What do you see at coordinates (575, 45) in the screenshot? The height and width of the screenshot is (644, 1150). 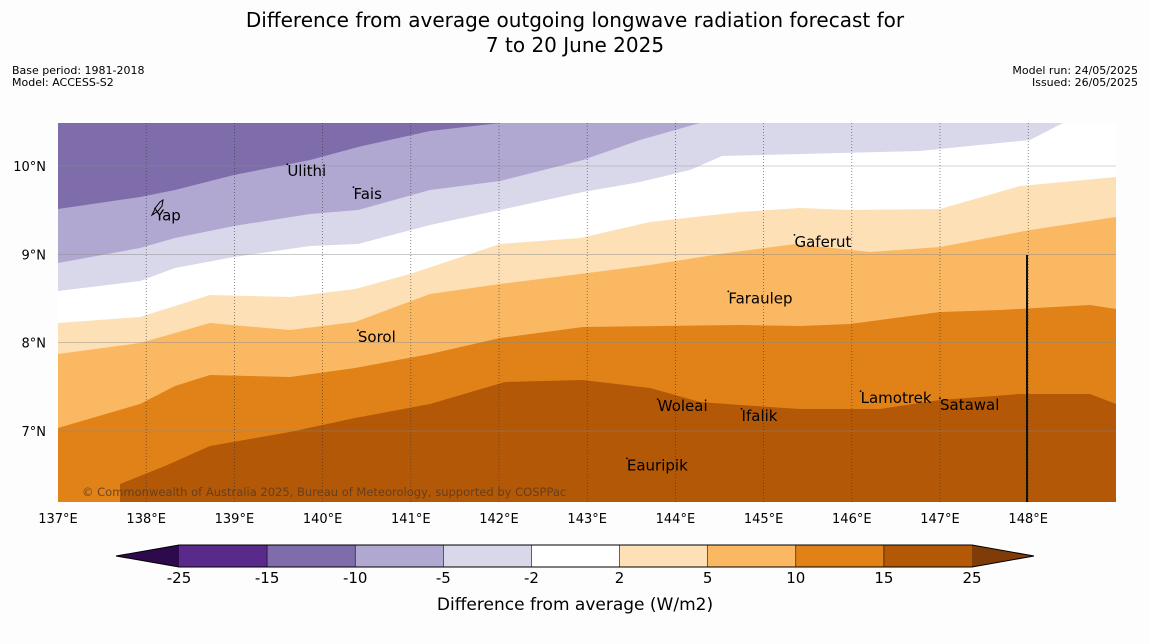 I see `title-line-2: 7 to 20 June 2025` at bounding box center [575, 45].